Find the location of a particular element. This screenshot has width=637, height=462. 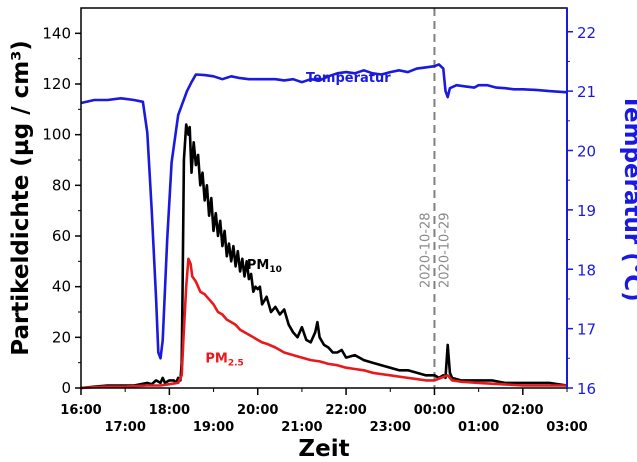

x-major-tick-label: 02:00 is located at coordinates (522, 410).